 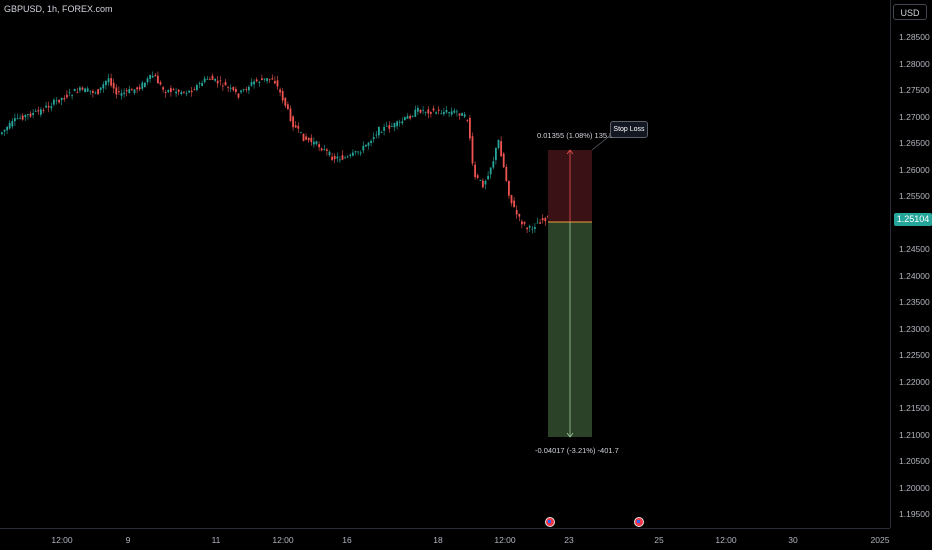 What do you see at coordinates (438, 540) in the screenshot?
I see `time-tick: 18` at bounding box center [438, 540].